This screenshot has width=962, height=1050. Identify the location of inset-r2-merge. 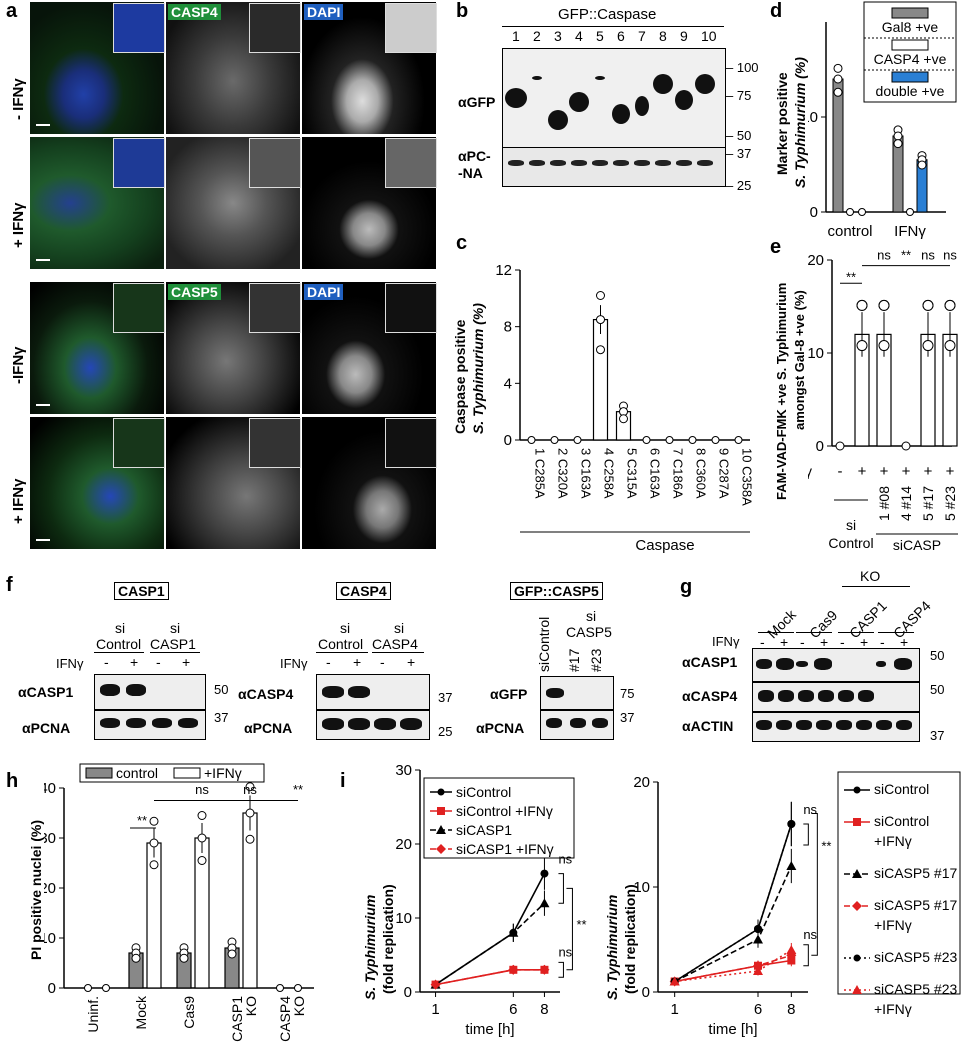
(139, 163).